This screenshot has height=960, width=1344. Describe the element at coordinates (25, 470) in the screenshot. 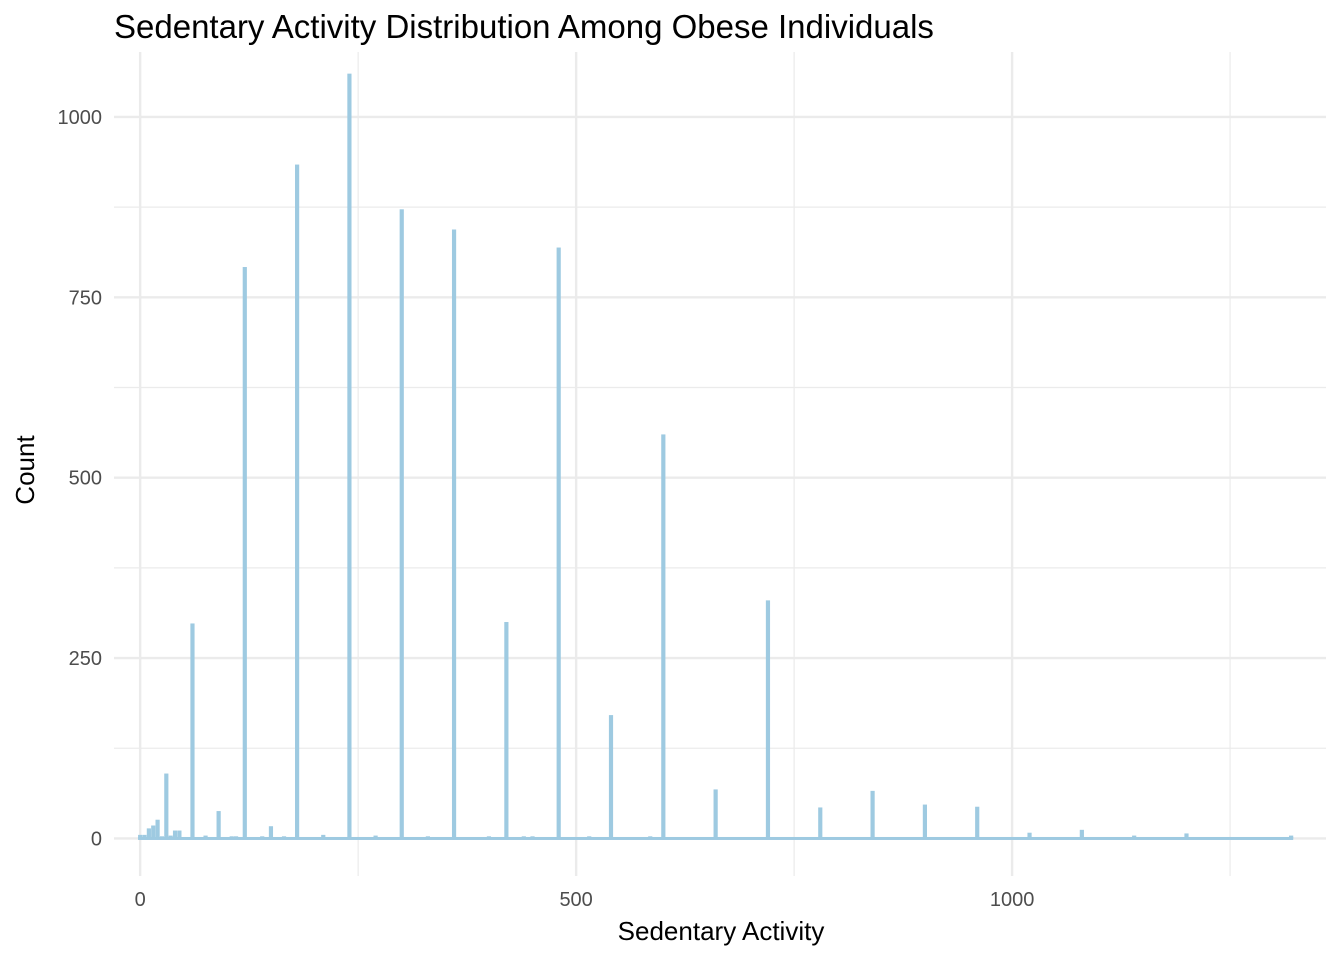

I see `y-axis-title: Count` at that location.